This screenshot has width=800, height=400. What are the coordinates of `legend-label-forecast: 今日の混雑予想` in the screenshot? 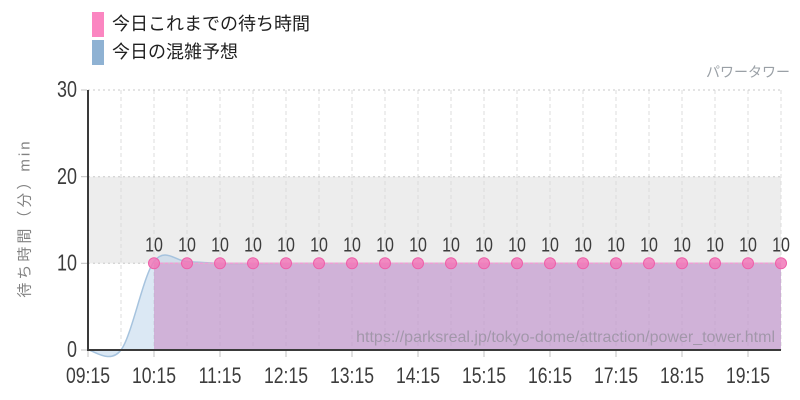 It's located at (175, 52).